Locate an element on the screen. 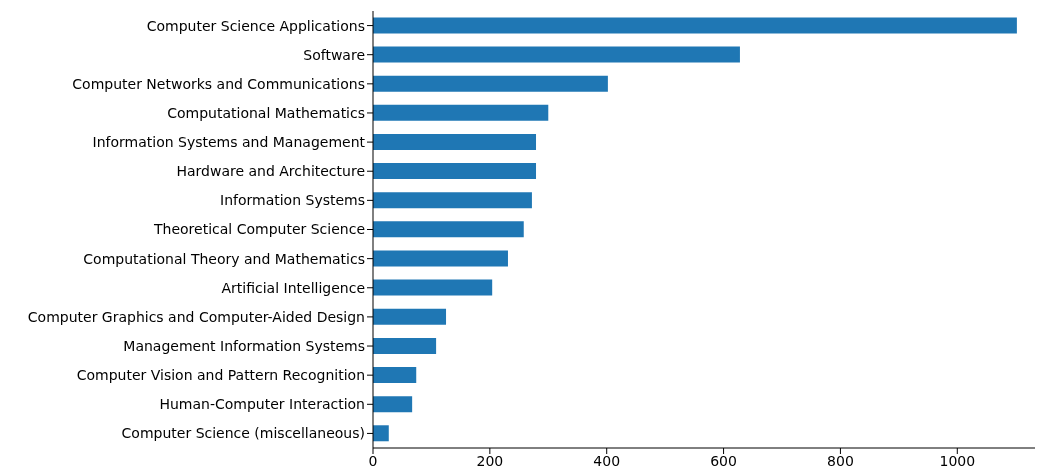 This screenshot has height=468, width=1038. y-tick-label: Theoretical Computer Science is located at coordinates (259, 229).